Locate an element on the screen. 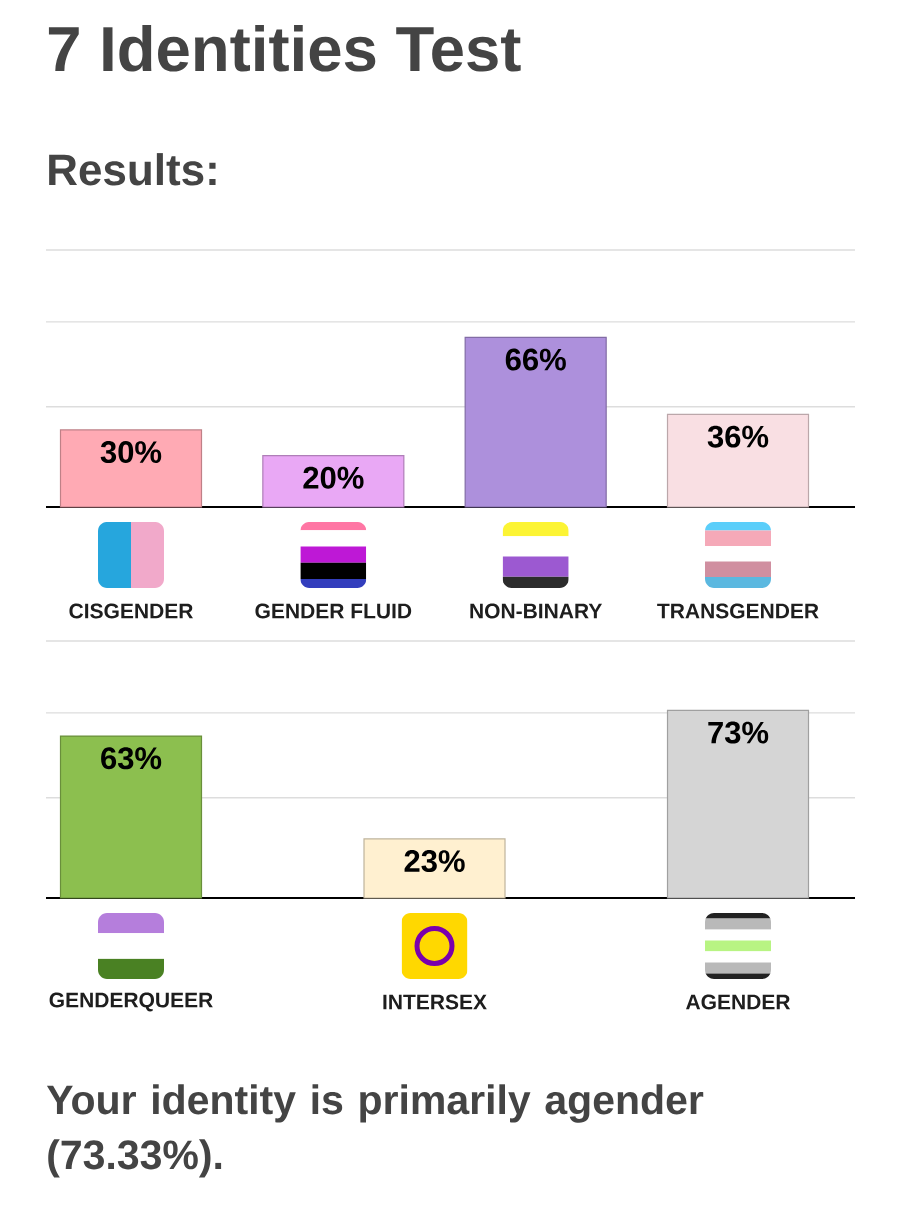 This screenshot has height=1206, width=900. data-label: 36% is located at coordinates (738, 436).